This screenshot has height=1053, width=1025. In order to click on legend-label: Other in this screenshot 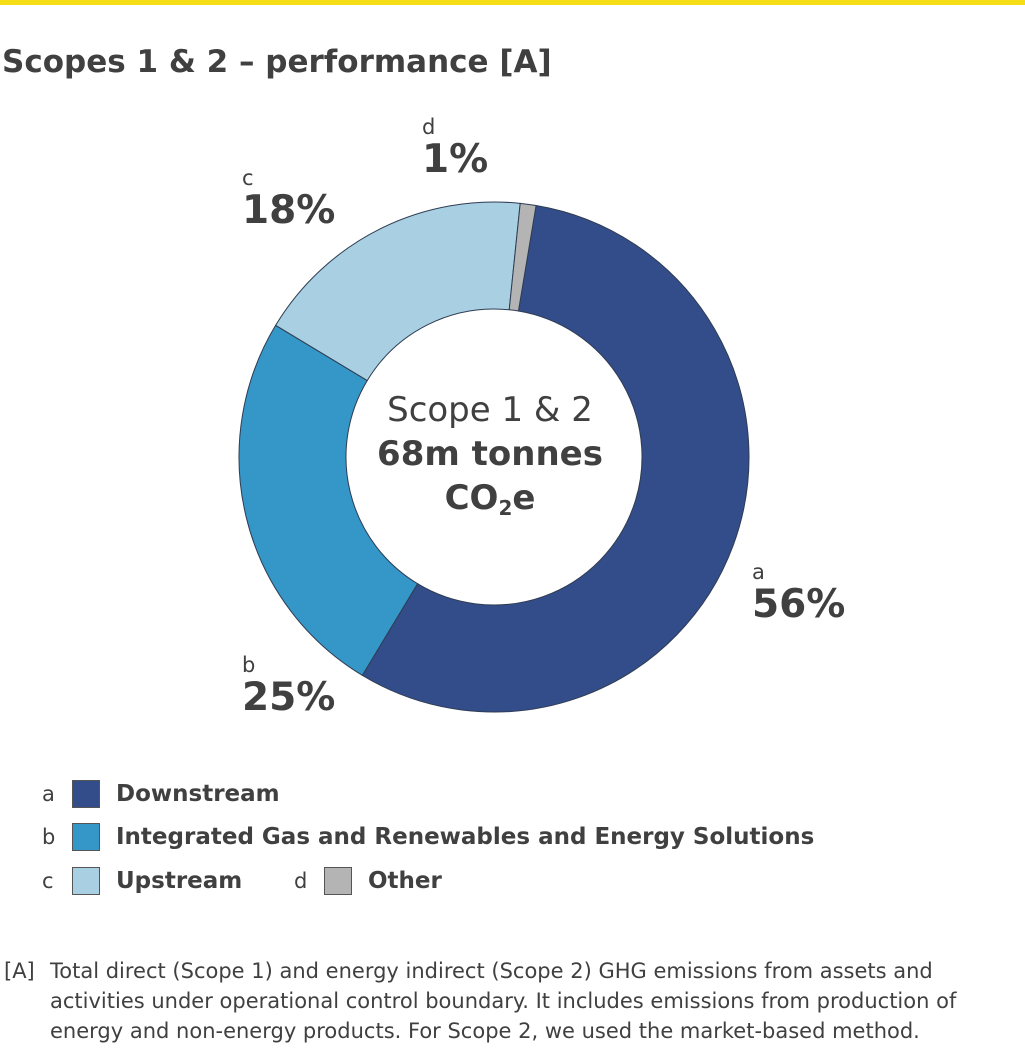, I will do `click(405, 881)`.